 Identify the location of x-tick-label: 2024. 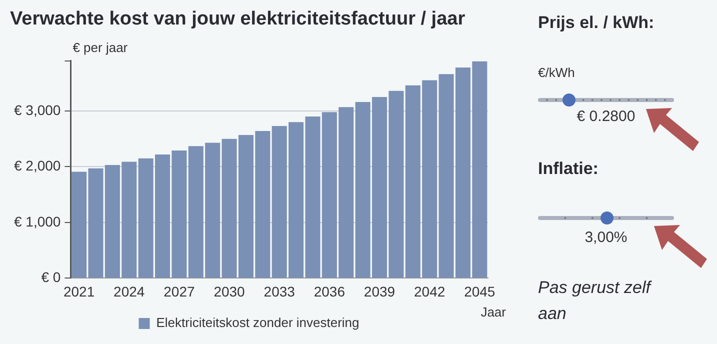
(129, 291).